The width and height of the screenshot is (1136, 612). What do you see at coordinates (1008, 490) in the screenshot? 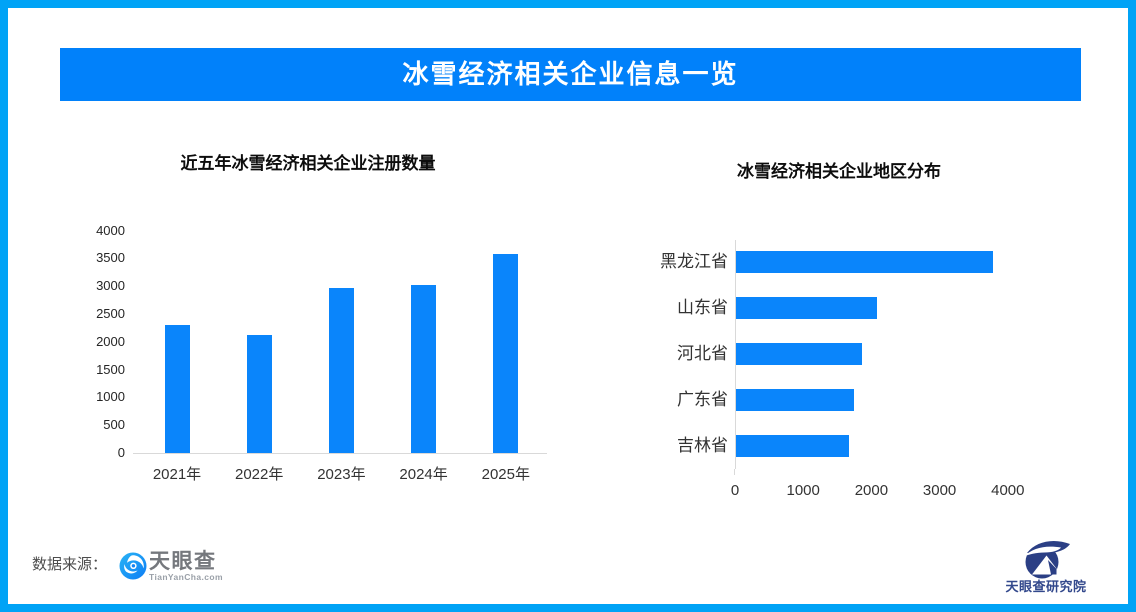
I see `x-axis-tick-label: 4000` at bounding box center [1008, 490].